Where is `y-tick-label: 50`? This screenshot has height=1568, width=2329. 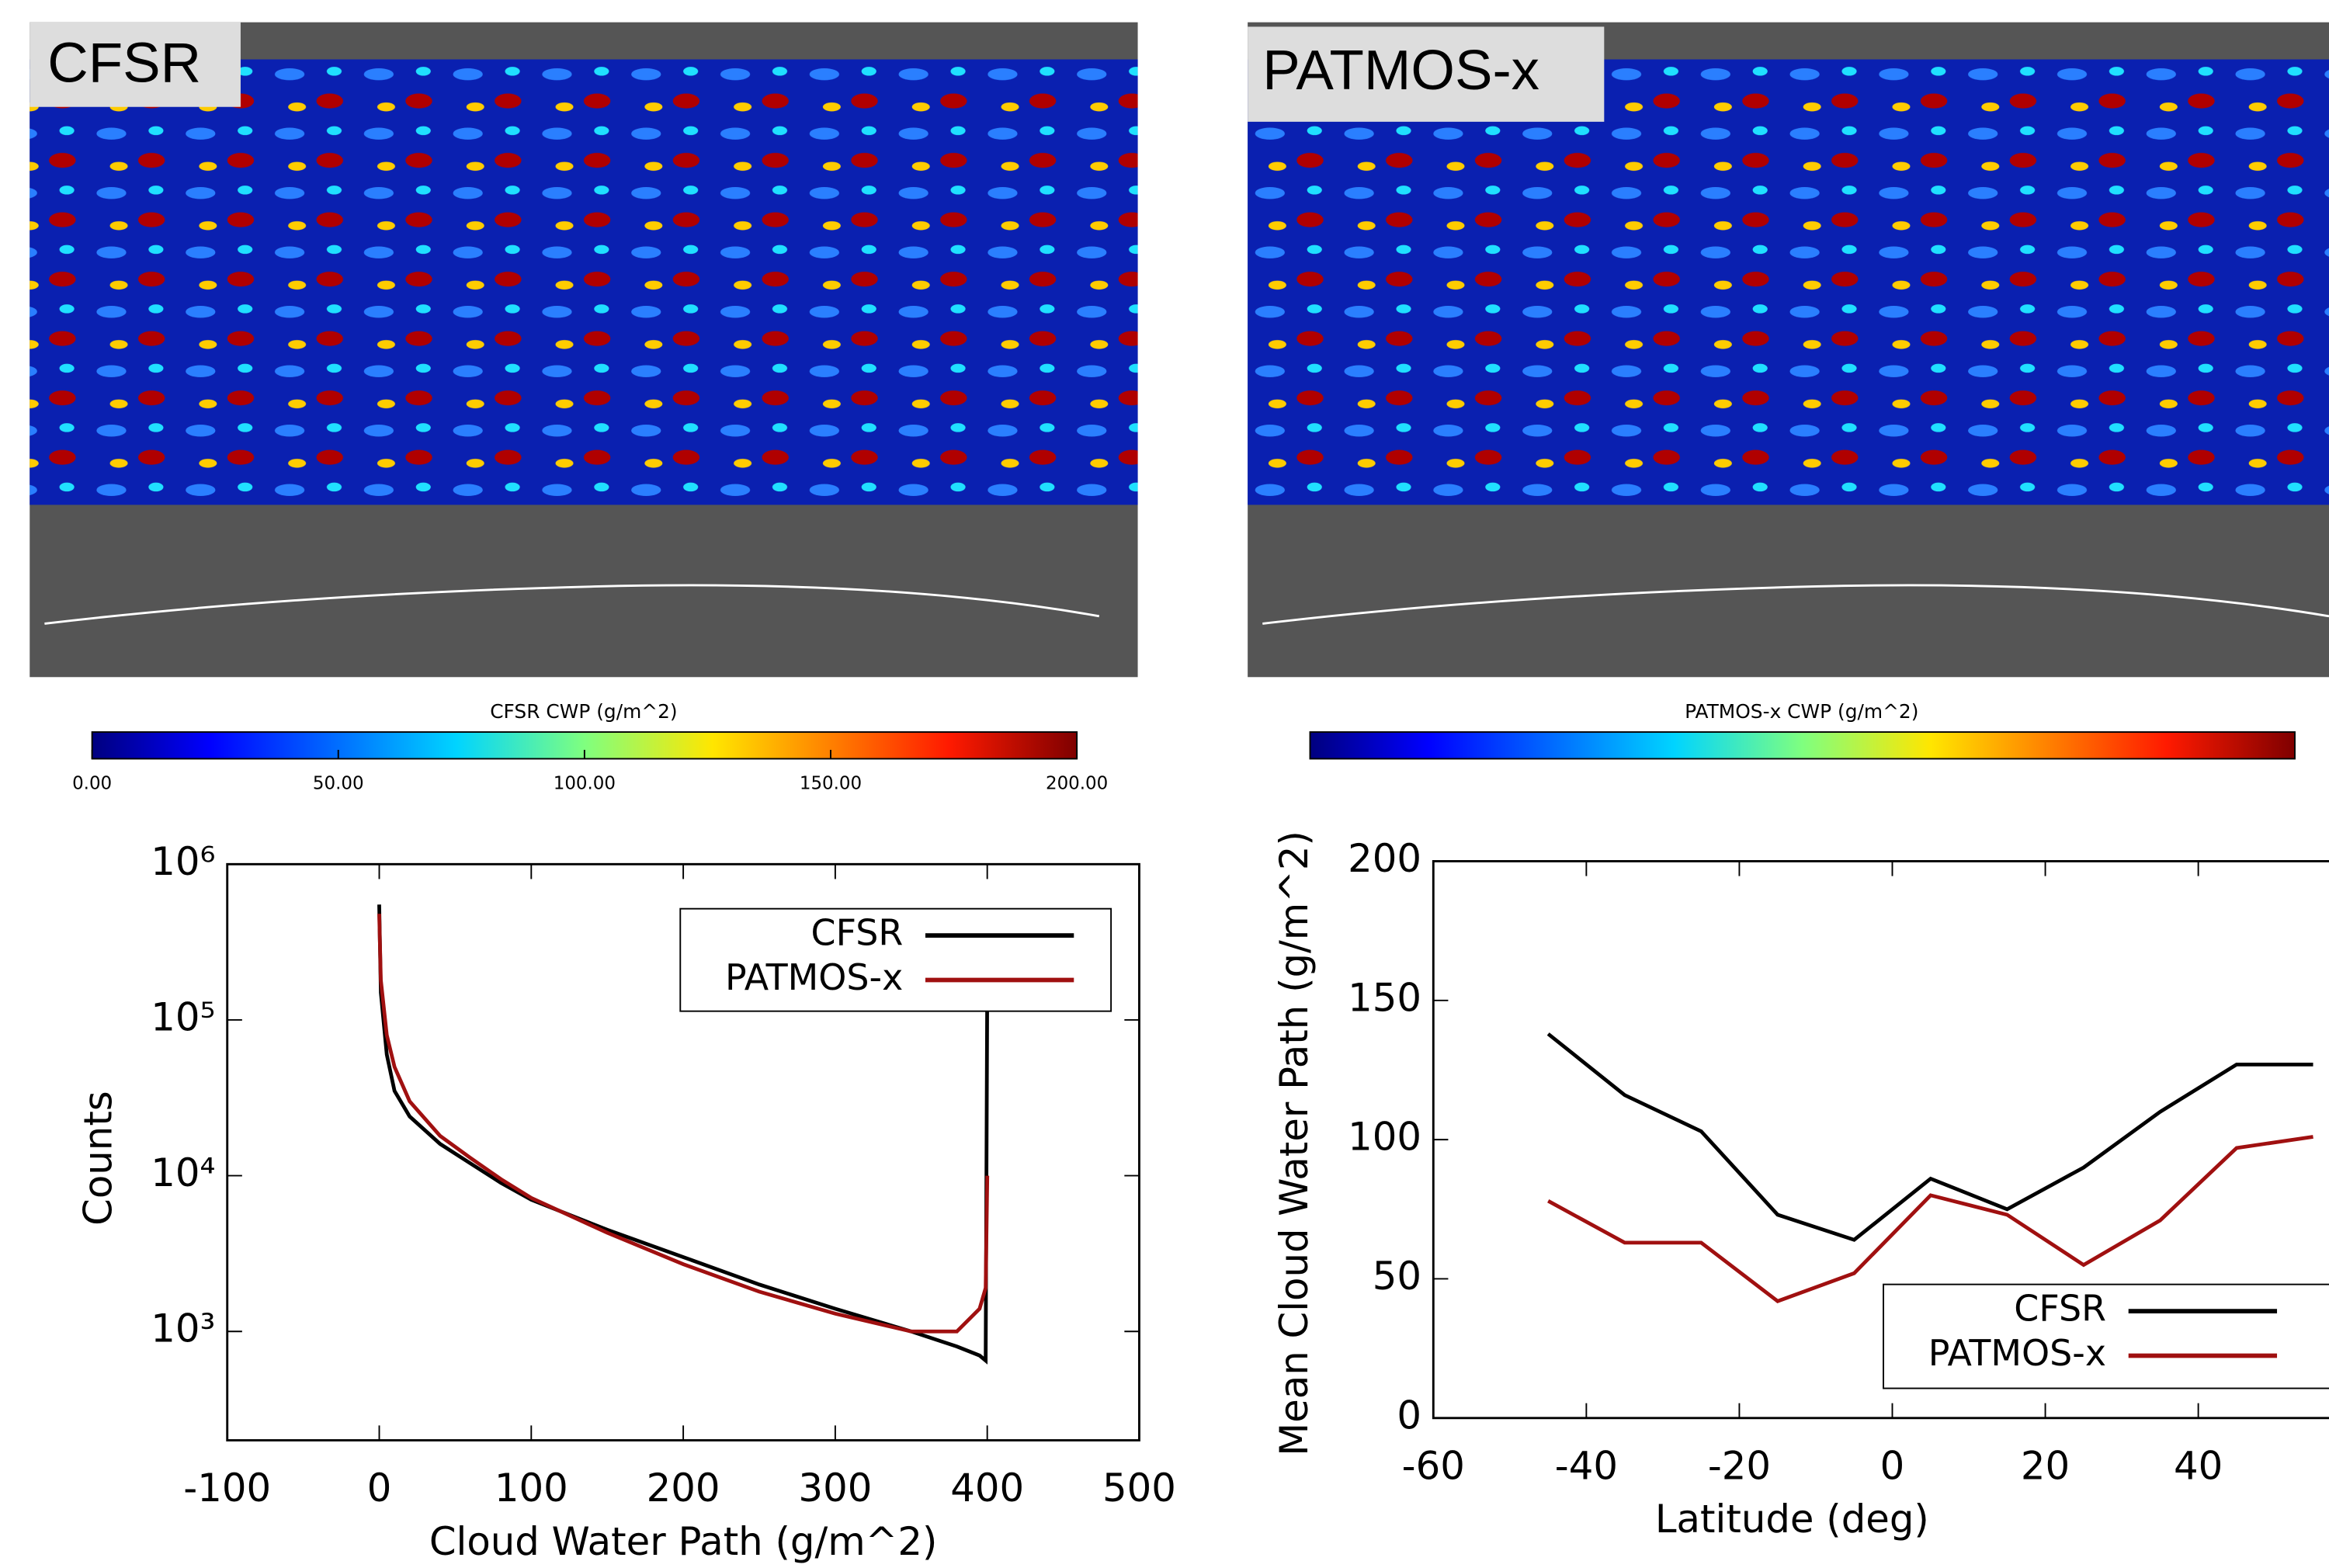
y-tick-label: 50 is located at coordinates (1397, 1276).